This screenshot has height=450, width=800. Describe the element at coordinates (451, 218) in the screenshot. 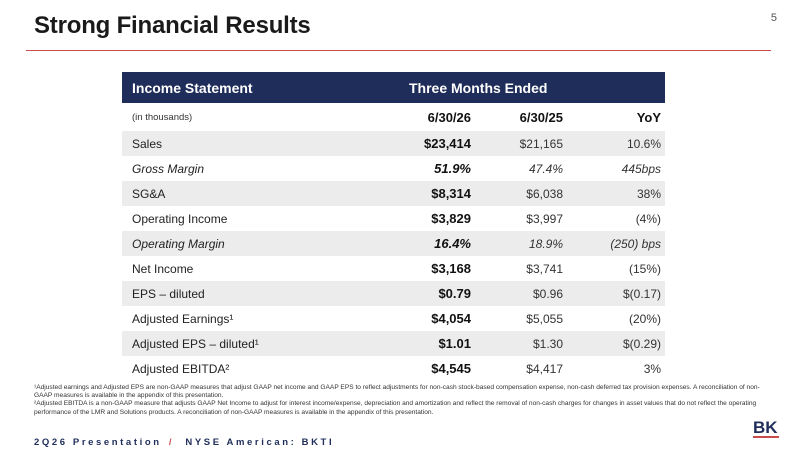

I see `current-value: $3,829` at that location.